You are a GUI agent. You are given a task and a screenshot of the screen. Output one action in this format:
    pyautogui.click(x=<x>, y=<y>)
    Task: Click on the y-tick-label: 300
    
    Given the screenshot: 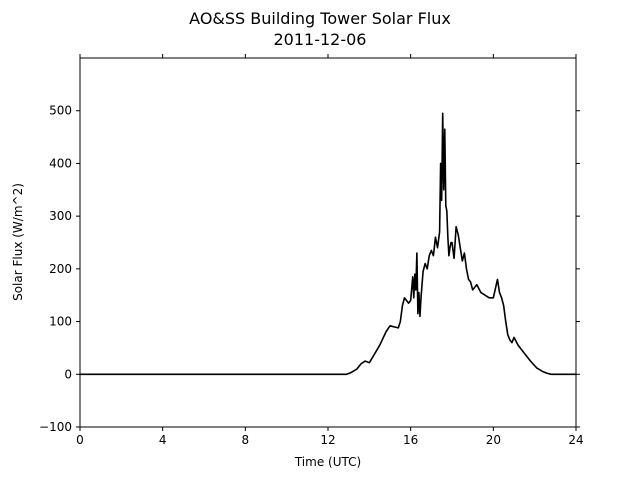 What is the action you would take?
    pyautogui.click(x=60, y=216)
    